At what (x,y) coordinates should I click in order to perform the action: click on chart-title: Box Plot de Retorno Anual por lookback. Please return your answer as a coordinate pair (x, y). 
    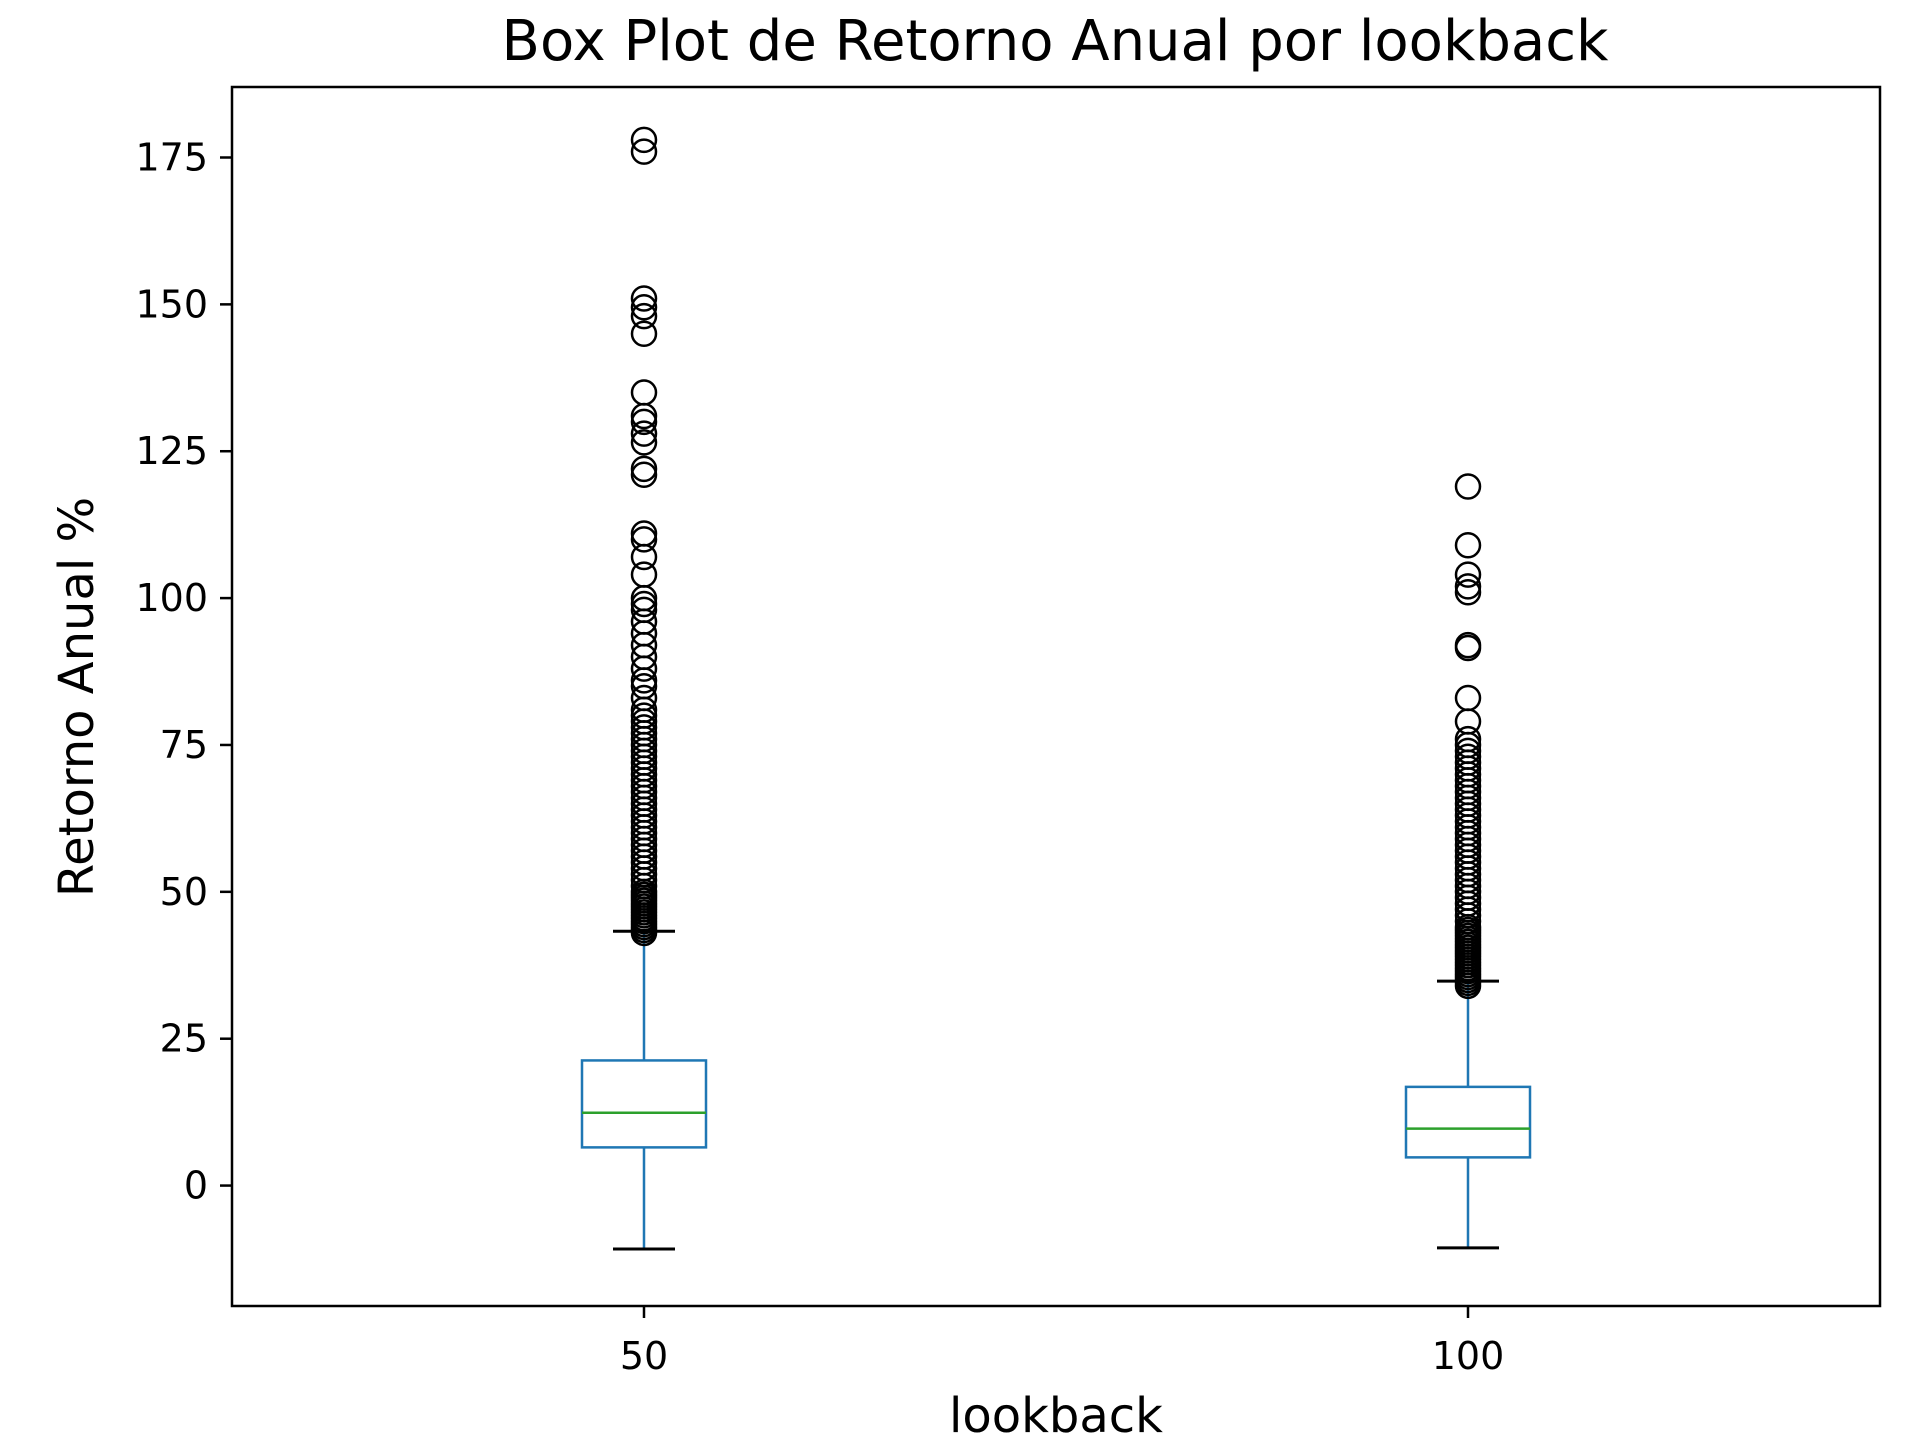
    Looking at the image, I should click on (1055, 41).